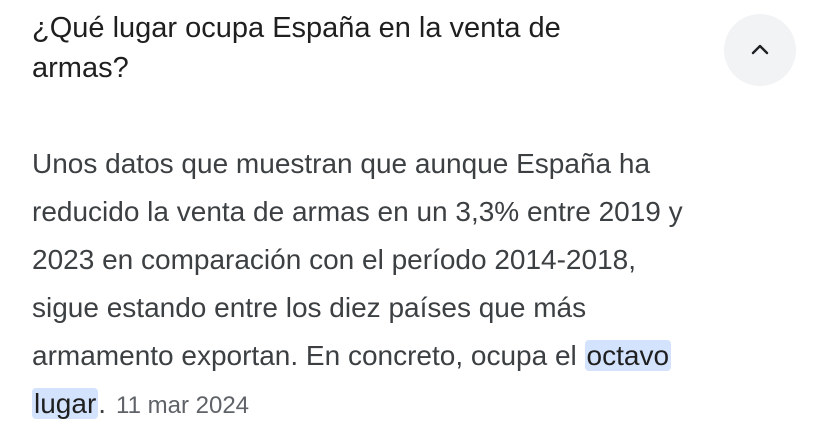  I want to click on date: 11 mar 2024, so click(183, 405).